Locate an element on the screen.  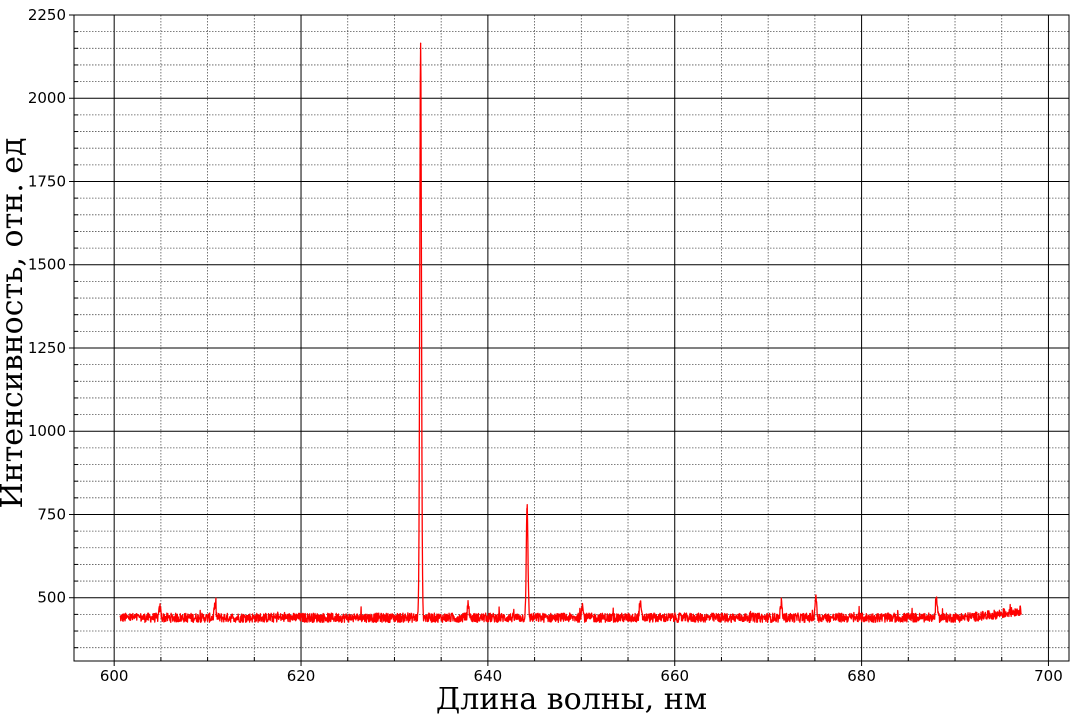
y-tick-label: 500 is located at coordinates (51, 598).